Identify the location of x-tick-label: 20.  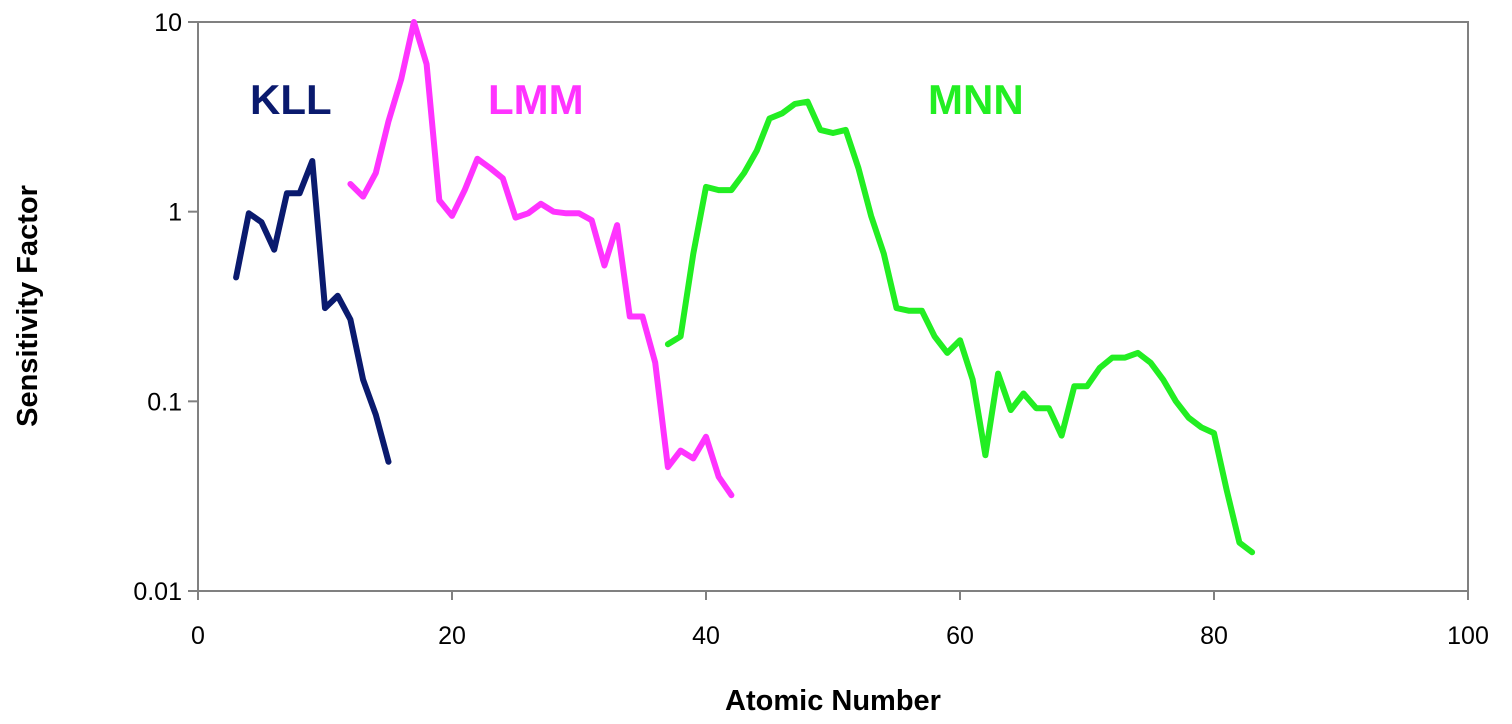
(452, 636).